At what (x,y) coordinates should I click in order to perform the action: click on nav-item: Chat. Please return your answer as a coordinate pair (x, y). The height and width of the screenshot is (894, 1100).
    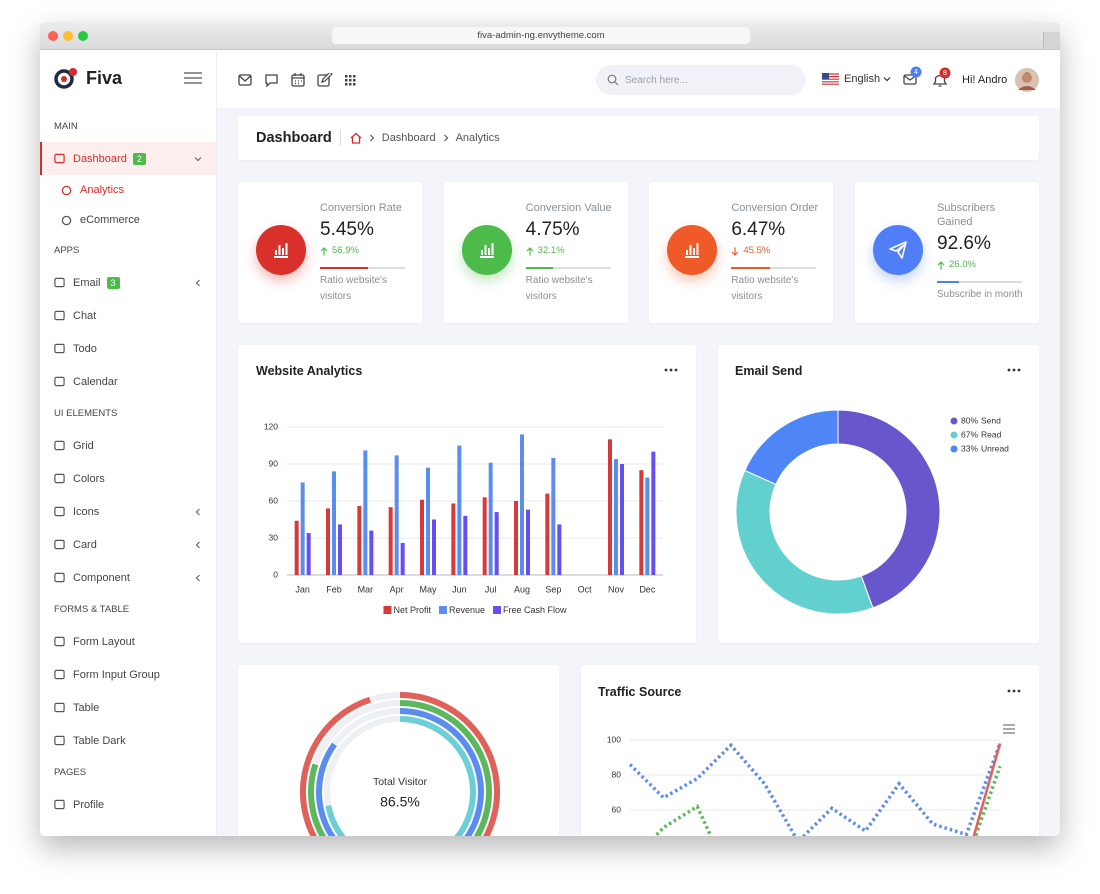
    Looking at the image, I should click on (128, 315).